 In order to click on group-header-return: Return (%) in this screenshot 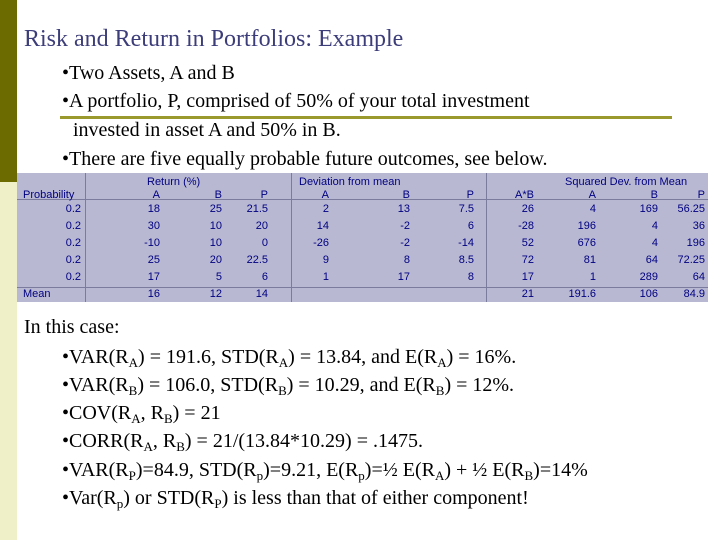, I will do `click(174, 182)`.